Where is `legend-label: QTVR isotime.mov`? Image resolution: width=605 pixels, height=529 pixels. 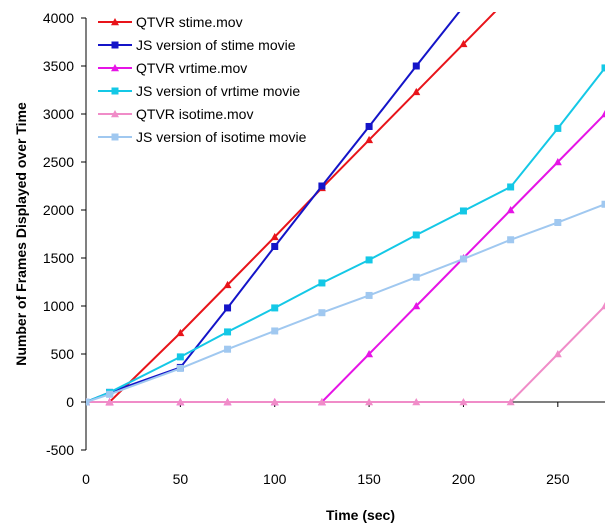
legend-label: QTVR isotime.mov is located at coordinates (194, 114).